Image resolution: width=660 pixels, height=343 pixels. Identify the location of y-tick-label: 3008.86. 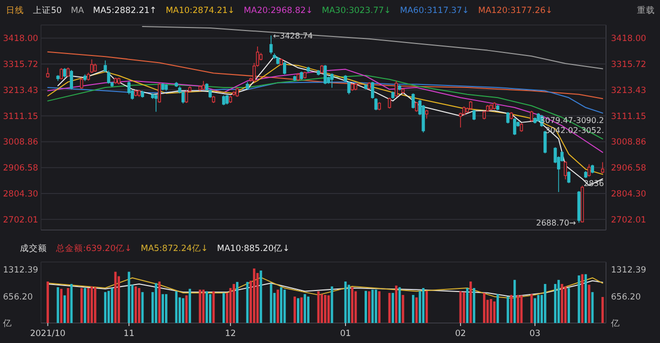
(20, 143).